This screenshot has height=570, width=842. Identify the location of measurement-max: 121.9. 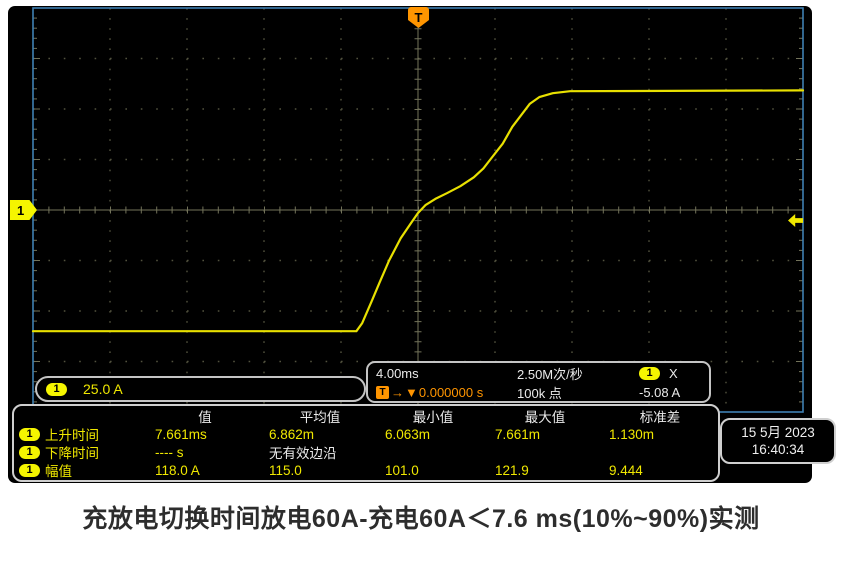
(512, 470).